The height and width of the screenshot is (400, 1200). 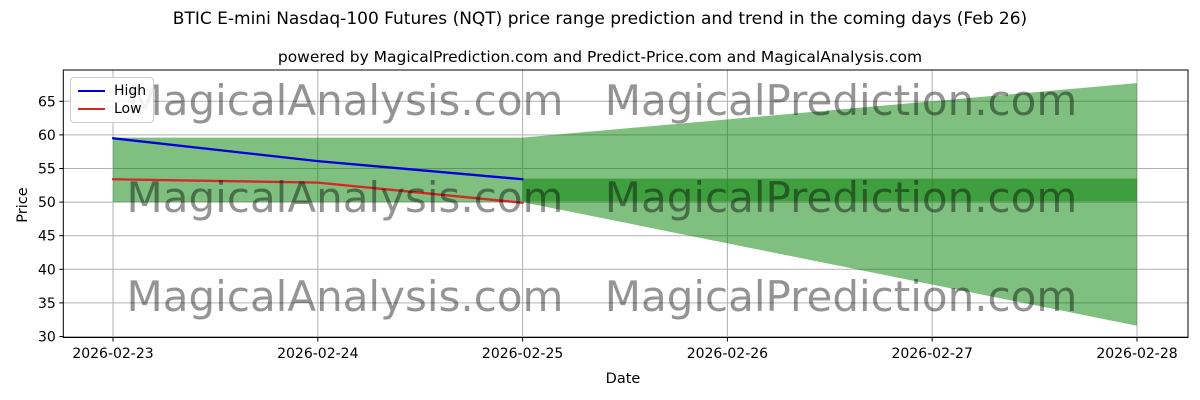 What do you see at coordinates (47, 304) in the screenshot?
I see `y-tick-label: 35` at bounding box center [47, 304].